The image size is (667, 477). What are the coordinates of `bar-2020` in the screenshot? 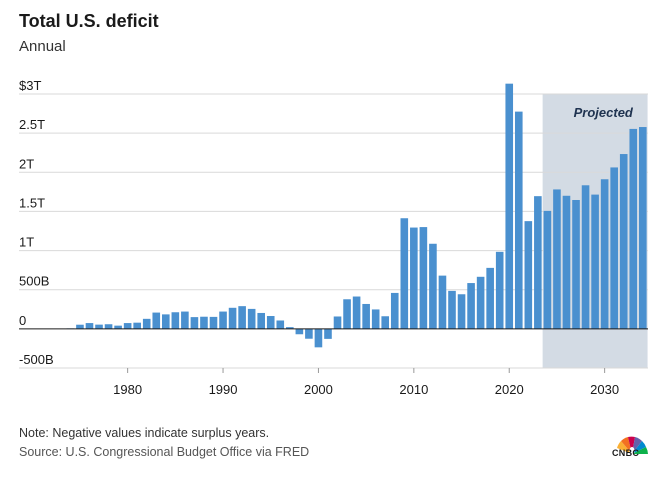 It's located at (509, 206).